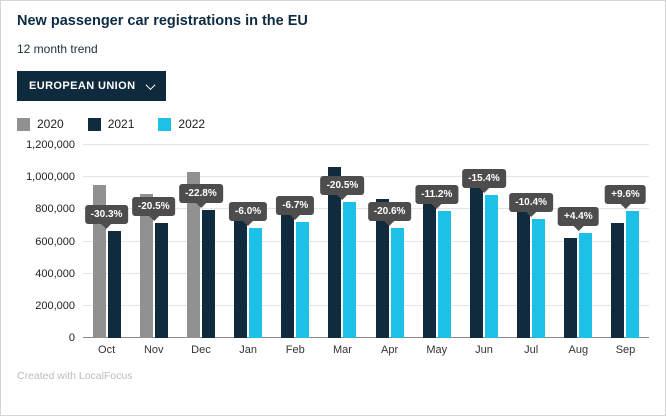  Describe the element at coordinates (484, 350) in the screenshot. I see `x-tick-label-jun: Jun` at that location.